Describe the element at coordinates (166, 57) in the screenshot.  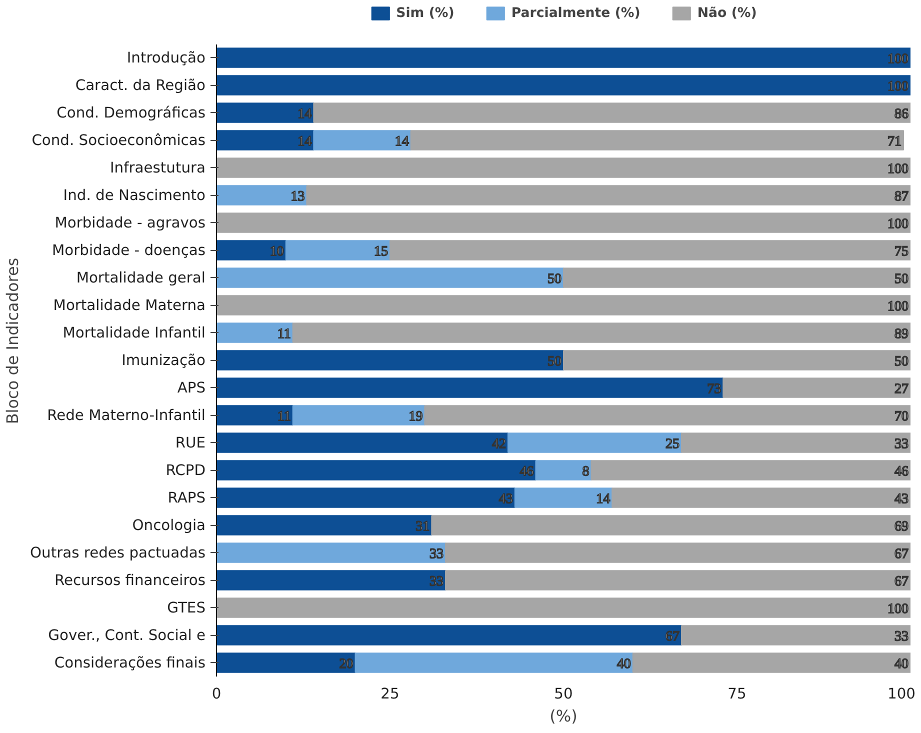
I see `y-tick-label: Introdução` at that location.